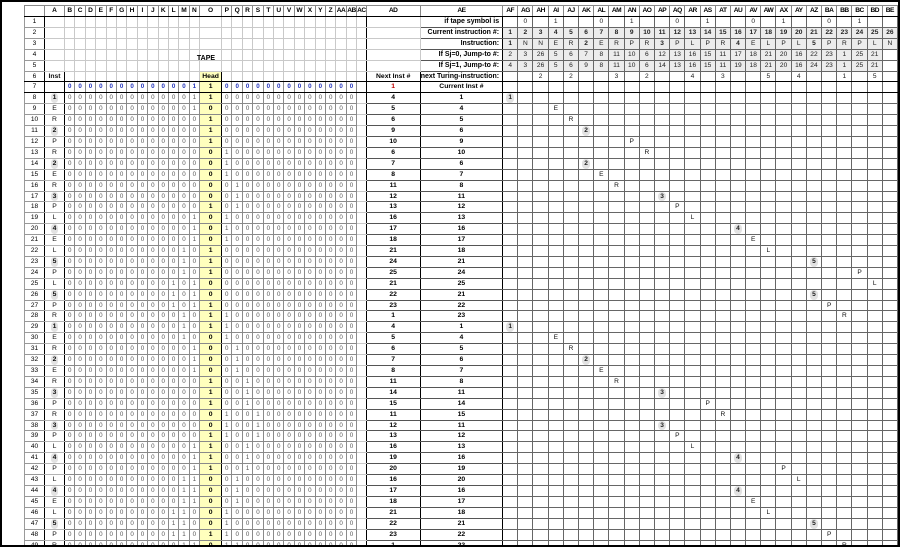  Describe the element at coordinates (211, 425) in the screenshot. I see `head-bit-cell: 0` at that location.